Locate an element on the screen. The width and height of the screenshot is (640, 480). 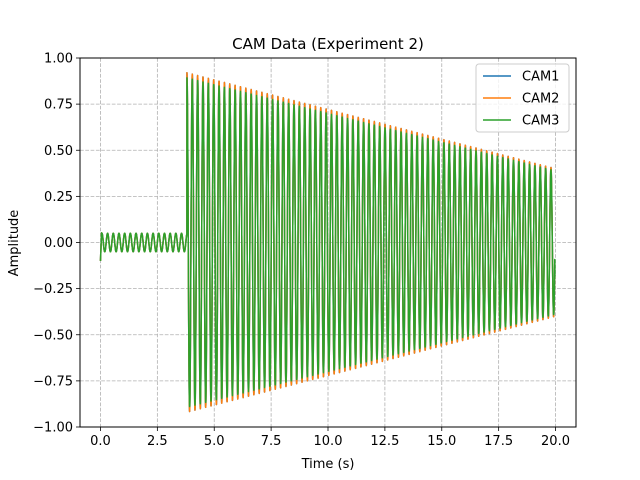
x-tick-label: 15.0 is located at coordinates (441, 441).